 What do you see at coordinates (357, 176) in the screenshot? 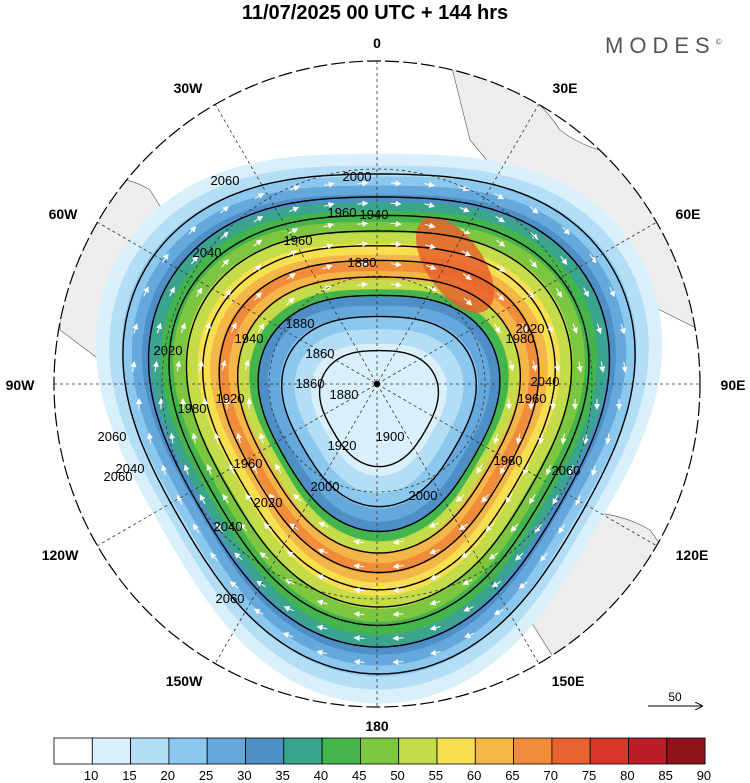
I see `contour-label: 2000` at bounding box center [357, 176].